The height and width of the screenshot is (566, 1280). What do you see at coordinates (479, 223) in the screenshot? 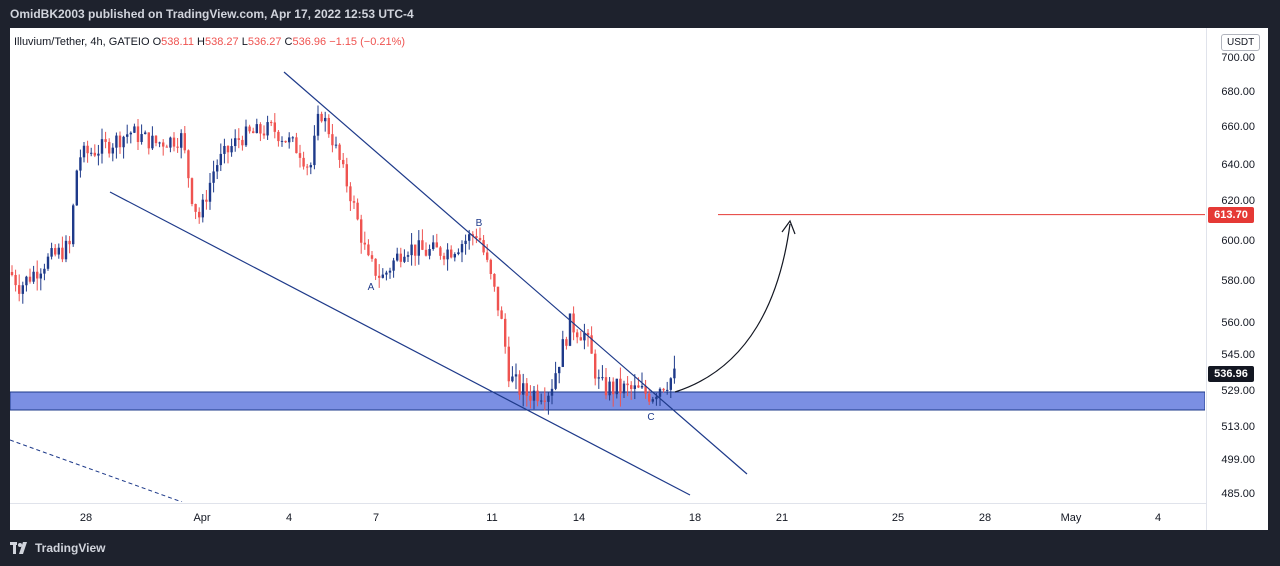
I see `wave-label: B` at bounding box center [479, 223].